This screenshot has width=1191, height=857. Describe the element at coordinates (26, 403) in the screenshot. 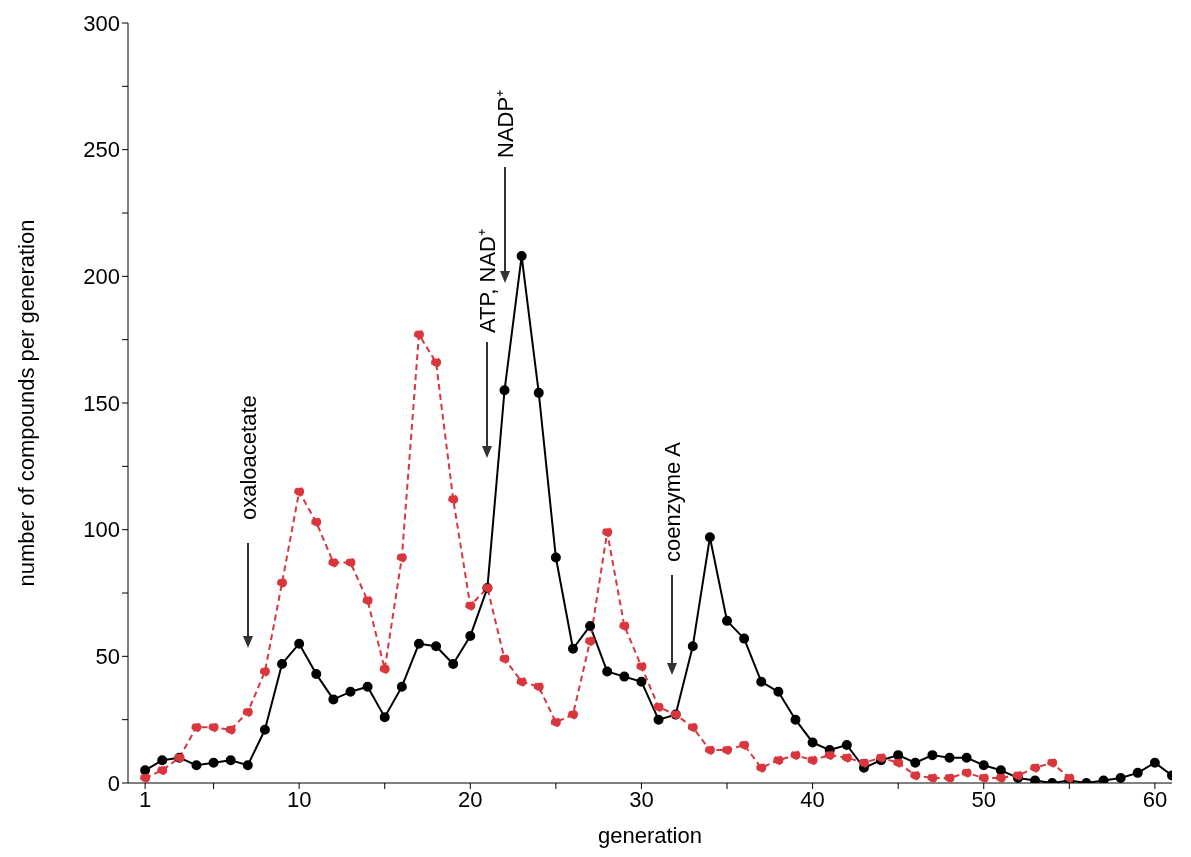

I see `y-axis-title: number of compounds per generation` at that location.